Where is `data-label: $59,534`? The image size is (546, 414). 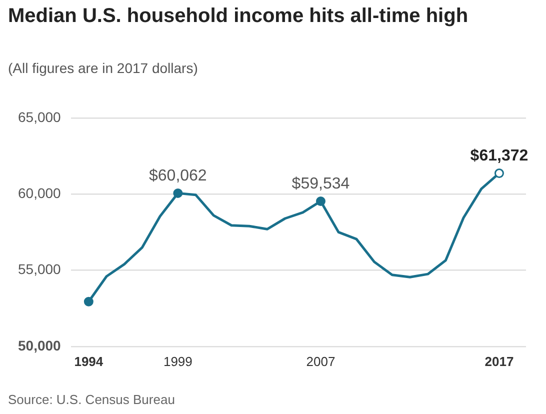 data-label: $59,534 is located at coordinates (321, 184).